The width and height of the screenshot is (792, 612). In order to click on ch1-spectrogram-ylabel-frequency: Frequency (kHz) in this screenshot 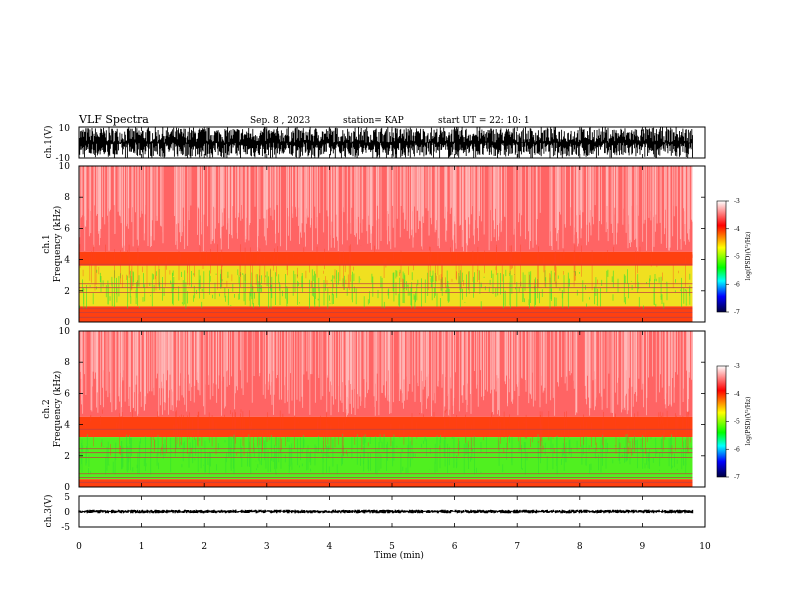, I will do `click(57, 244)`.